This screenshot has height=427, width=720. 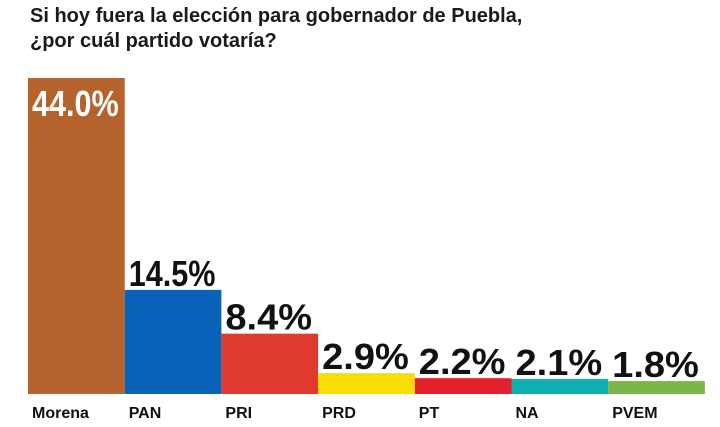 I want to click on bar-na, so click(x=560, y=386).